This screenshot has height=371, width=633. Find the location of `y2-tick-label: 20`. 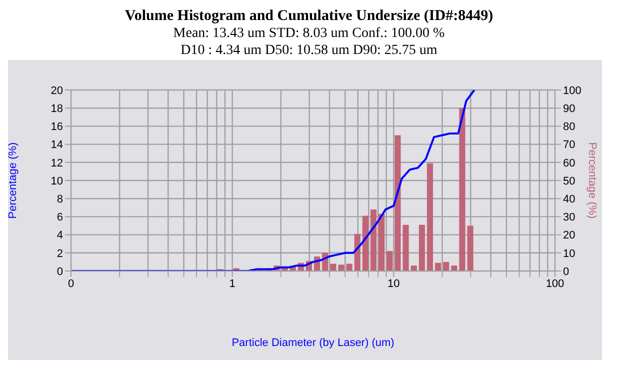

y2-tick-label: 20 is located at coordinates (569, 236).